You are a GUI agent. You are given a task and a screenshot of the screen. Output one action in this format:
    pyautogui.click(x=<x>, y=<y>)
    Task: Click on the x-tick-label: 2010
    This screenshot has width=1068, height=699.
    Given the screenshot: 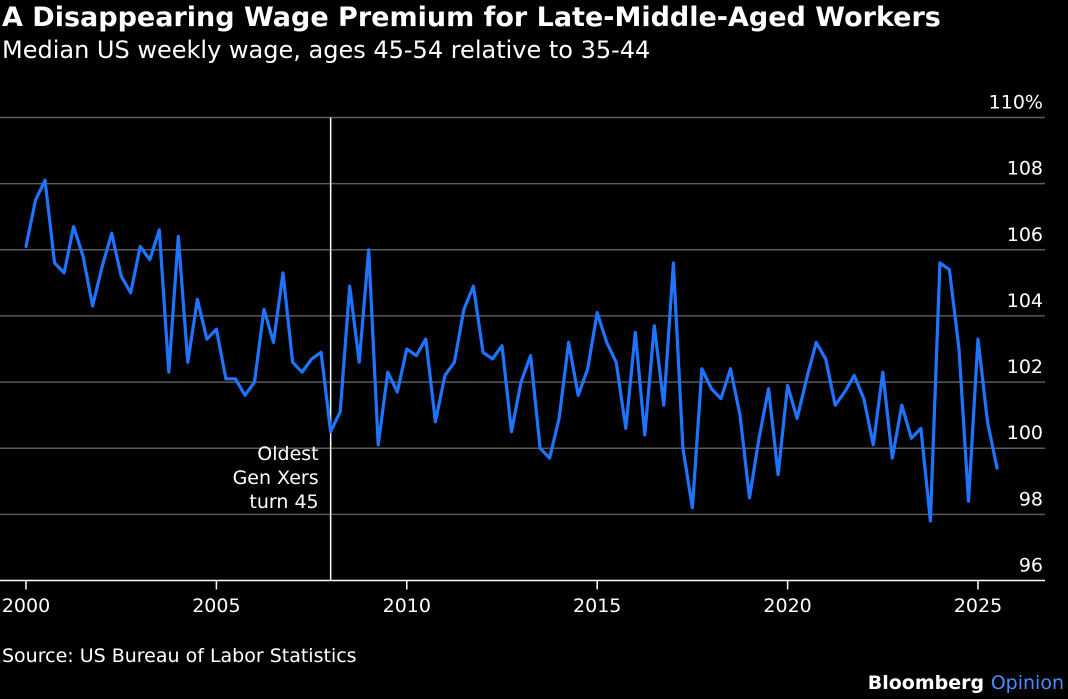 What is the action you would take?
    pyautogui.click(x=407, y=606)
    